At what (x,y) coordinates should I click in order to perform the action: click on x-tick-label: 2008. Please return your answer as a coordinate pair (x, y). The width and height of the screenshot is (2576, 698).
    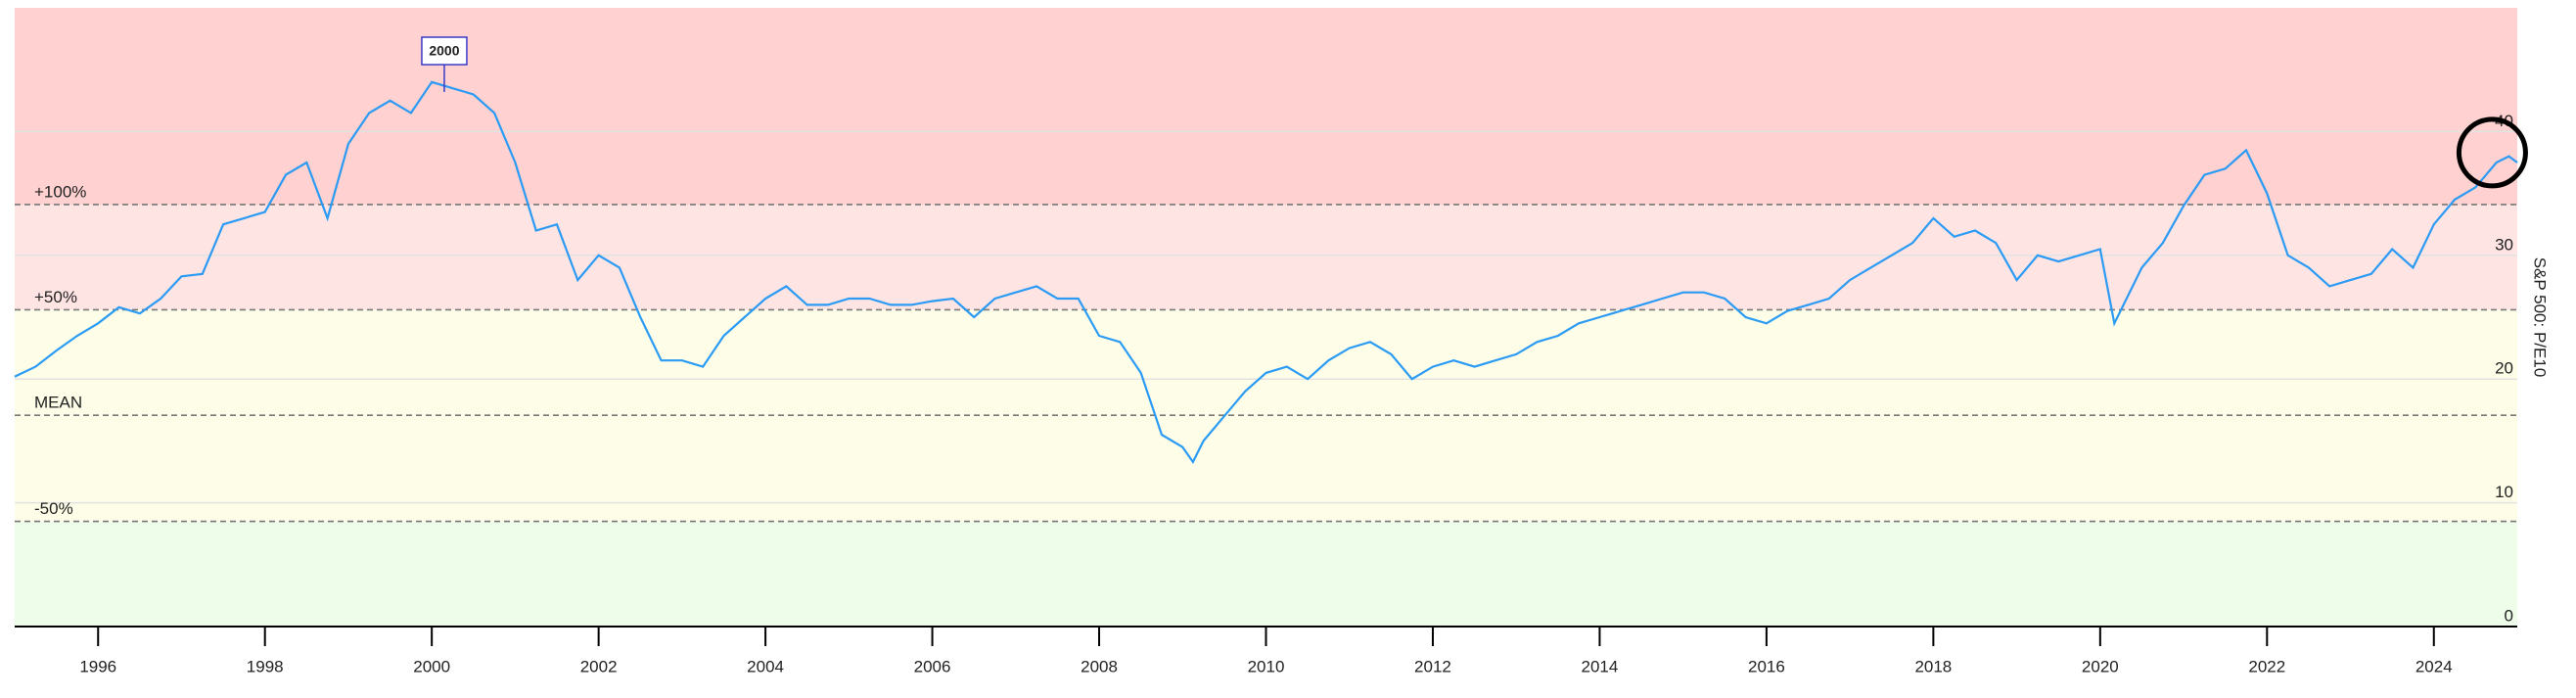
    Looking at the image, I should click on (1099, 666).